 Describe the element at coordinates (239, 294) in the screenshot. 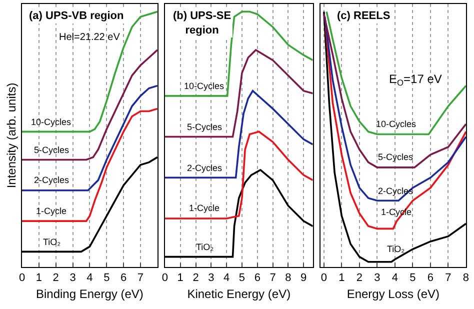

I see `x-axis-title: Kinetic Energy (eV)` at that location.